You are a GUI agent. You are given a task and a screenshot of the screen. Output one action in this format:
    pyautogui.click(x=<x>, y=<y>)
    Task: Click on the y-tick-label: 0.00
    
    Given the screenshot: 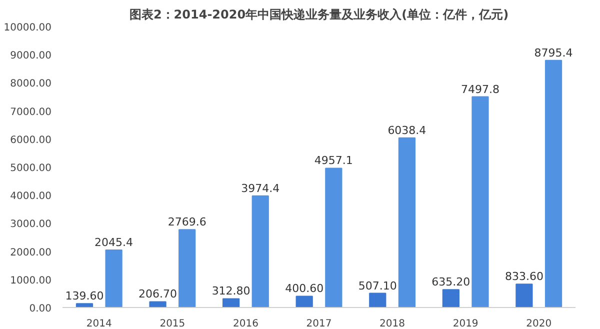 What is the action you would take?
    pyautogui.click(x=40, y=309)
    